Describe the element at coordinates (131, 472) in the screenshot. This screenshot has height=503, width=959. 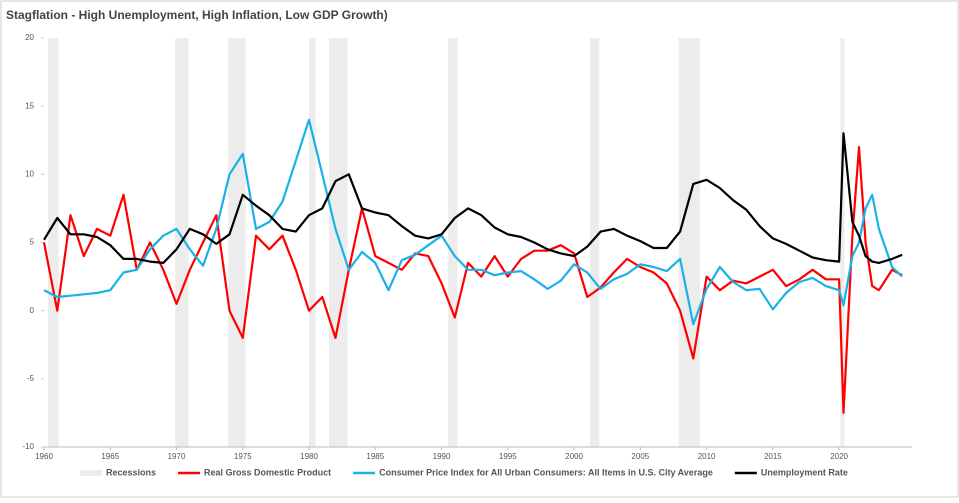
I see `legend-label: Recessions` at that location.